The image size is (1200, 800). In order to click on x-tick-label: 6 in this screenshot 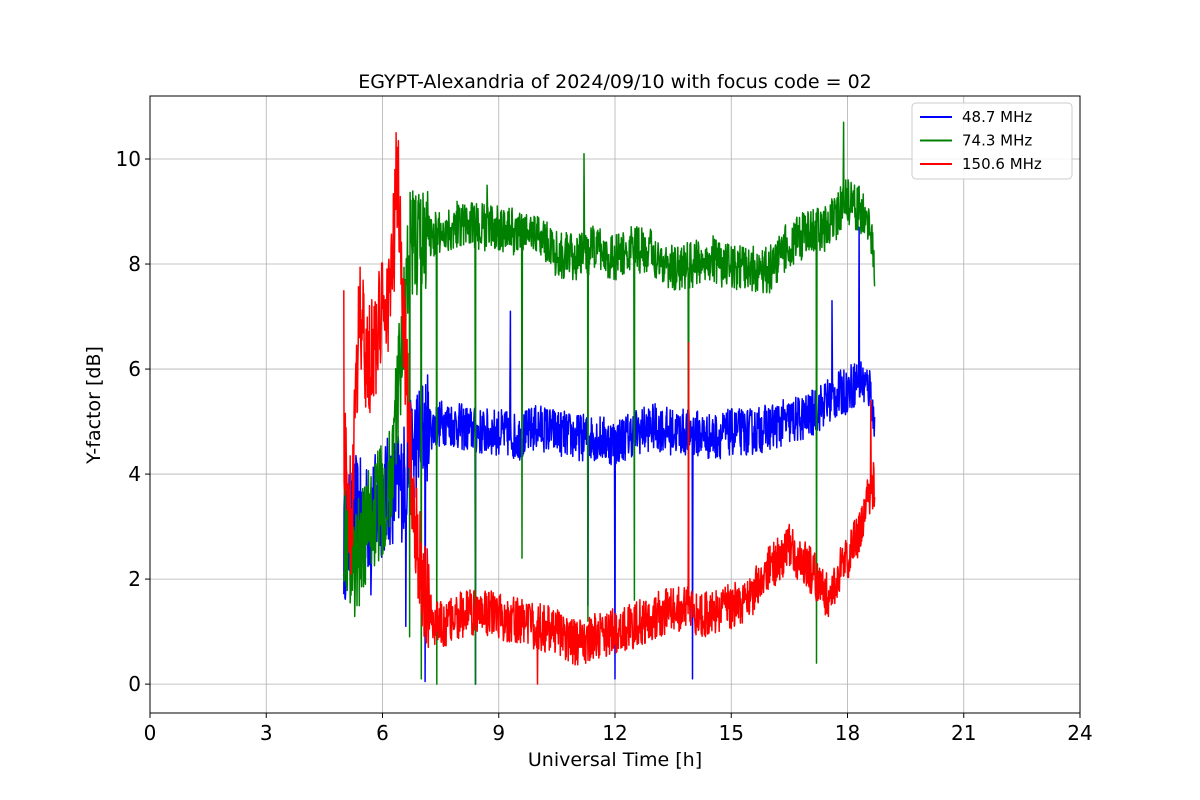, I will do `click(382, 733)`.